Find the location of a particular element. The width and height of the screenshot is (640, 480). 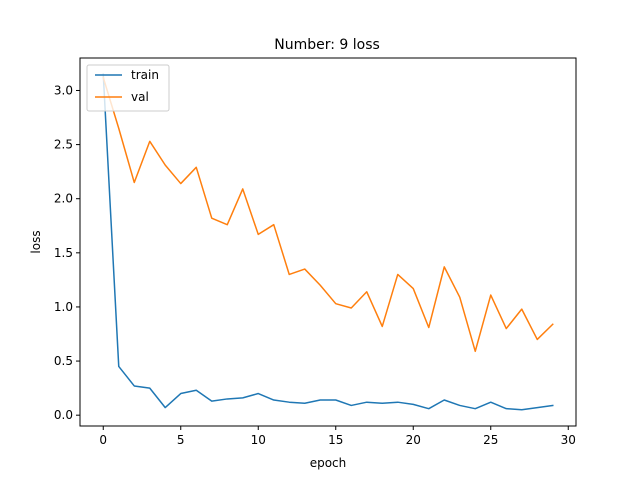

x-tick-label: 5 is located at coordinates (181, 440).